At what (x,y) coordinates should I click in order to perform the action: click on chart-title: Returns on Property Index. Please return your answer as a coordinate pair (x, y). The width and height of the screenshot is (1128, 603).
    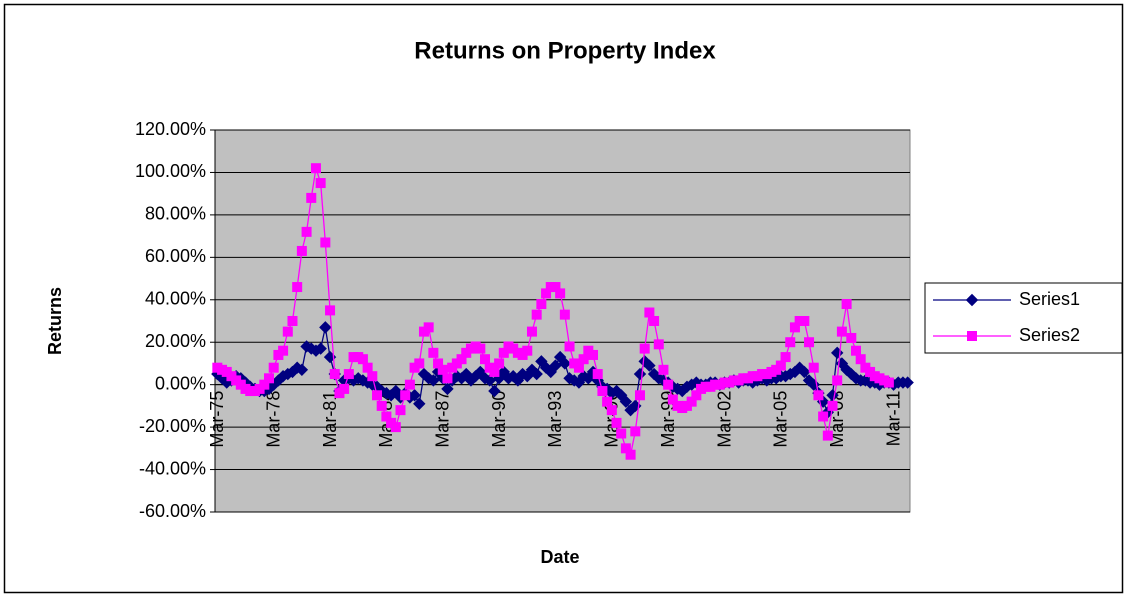
    Looking at the image, I should click on (565, 50).